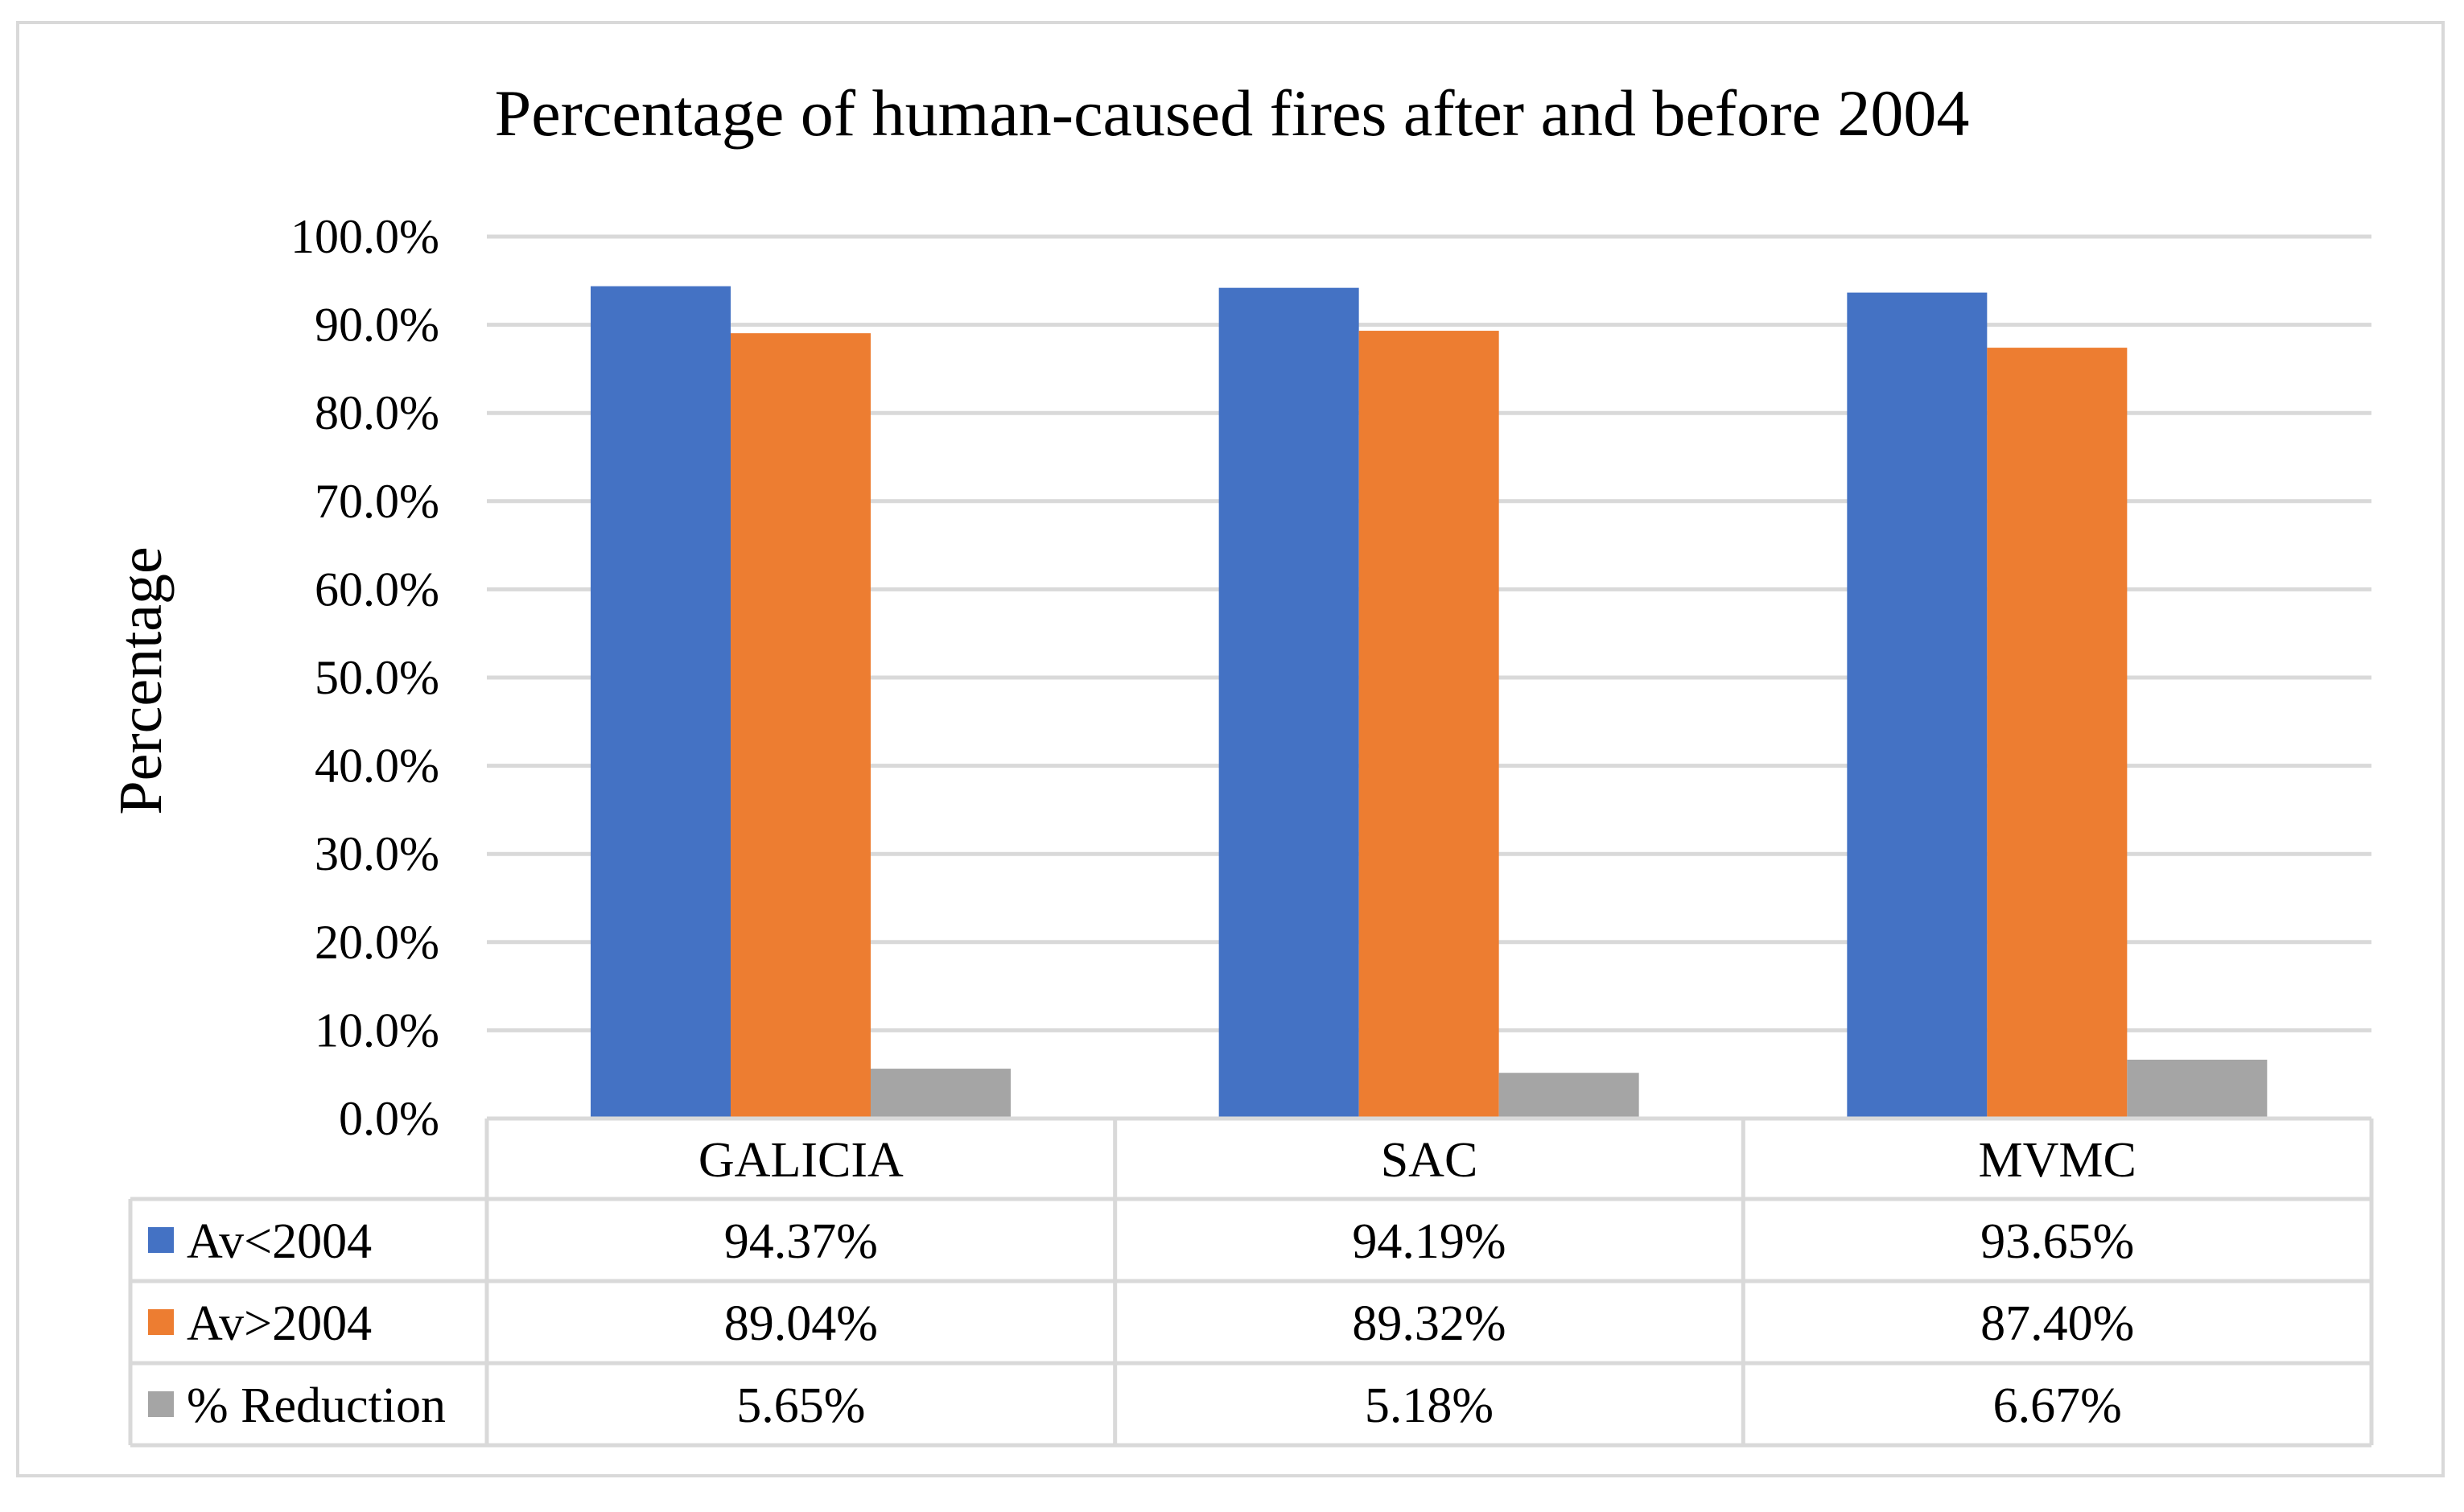 This screenshot has height=1512, width=2464. What do you see at coordinates (279, 1241) in the screenshot?
I see `series-name: Av<2004` at bounding box center [279, 1241].